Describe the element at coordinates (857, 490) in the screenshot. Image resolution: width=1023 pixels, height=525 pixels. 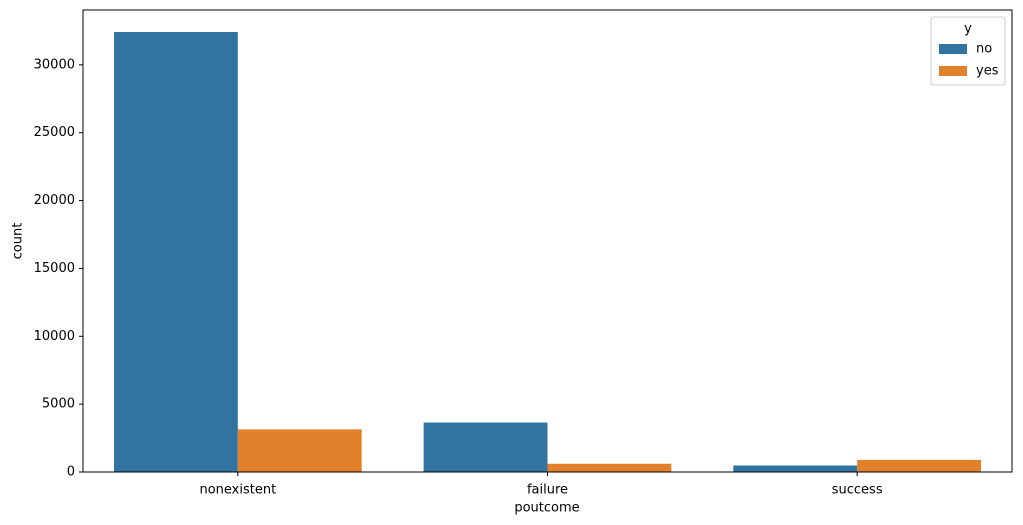
I see `x-tick-label: success` at that location.